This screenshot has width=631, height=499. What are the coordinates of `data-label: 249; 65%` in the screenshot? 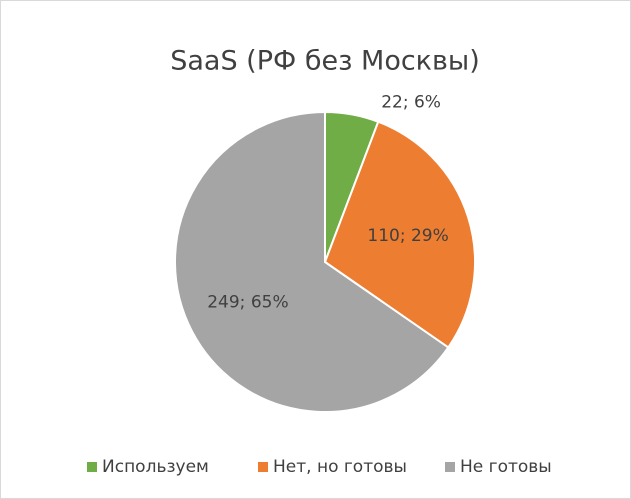 It's located at (247, 302).